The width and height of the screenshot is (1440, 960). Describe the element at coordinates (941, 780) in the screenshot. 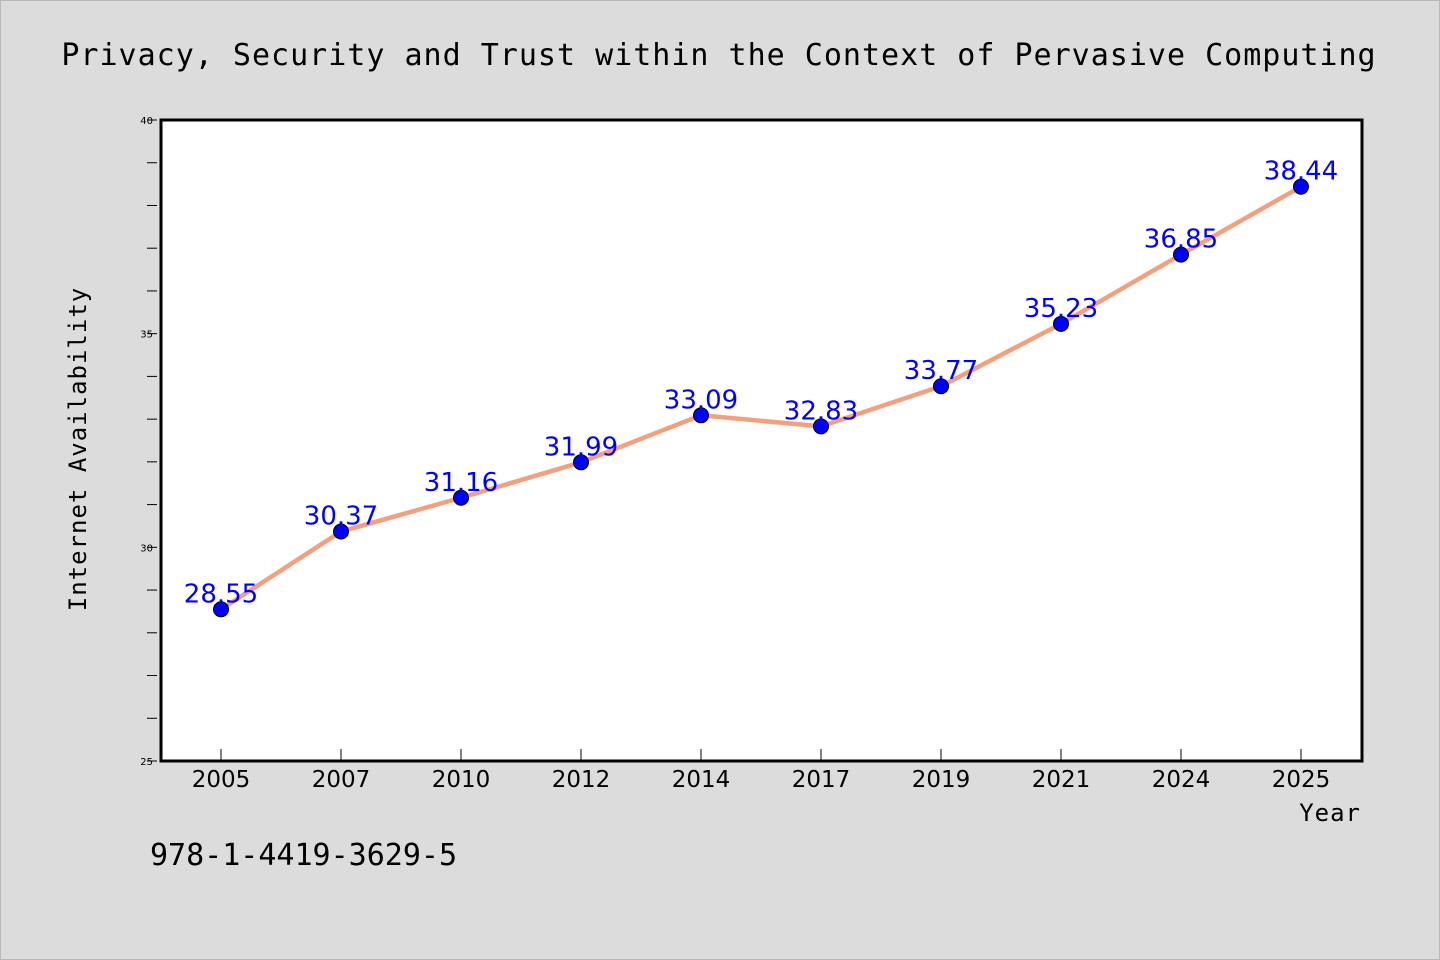

I see `x-tick-label: 2019` at that location.